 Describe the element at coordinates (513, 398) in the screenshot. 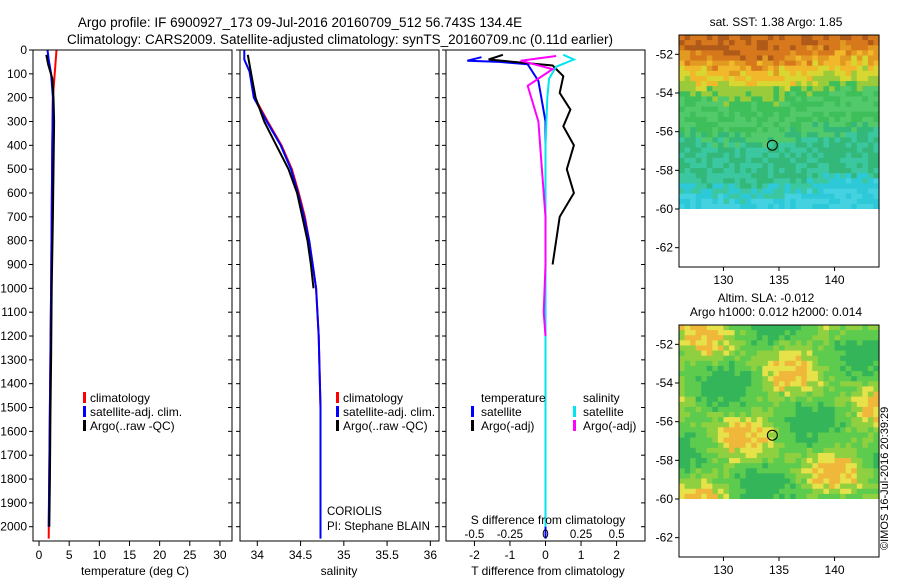

I see `legend-header-temperature: temperature` at that location.